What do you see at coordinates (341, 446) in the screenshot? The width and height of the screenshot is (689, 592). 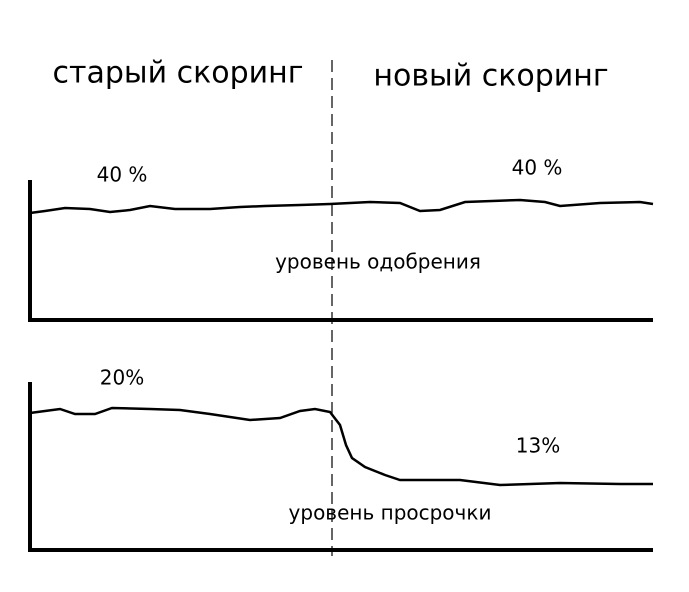 I see `delinquency-line` at bounding box center [341, 446].